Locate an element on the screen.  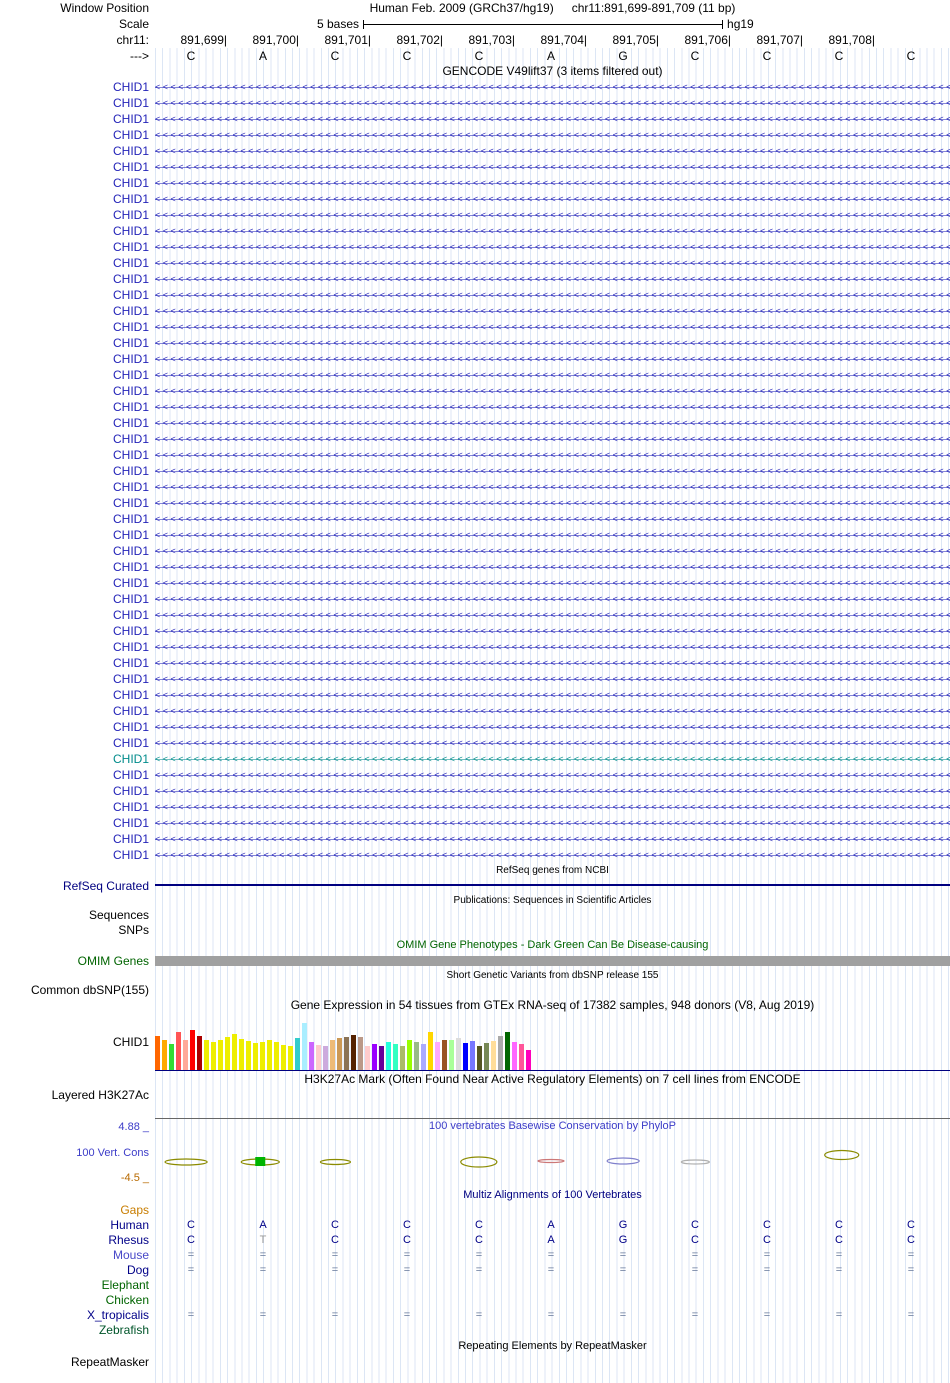
gtex-track is located at coordinates (552, 1042).